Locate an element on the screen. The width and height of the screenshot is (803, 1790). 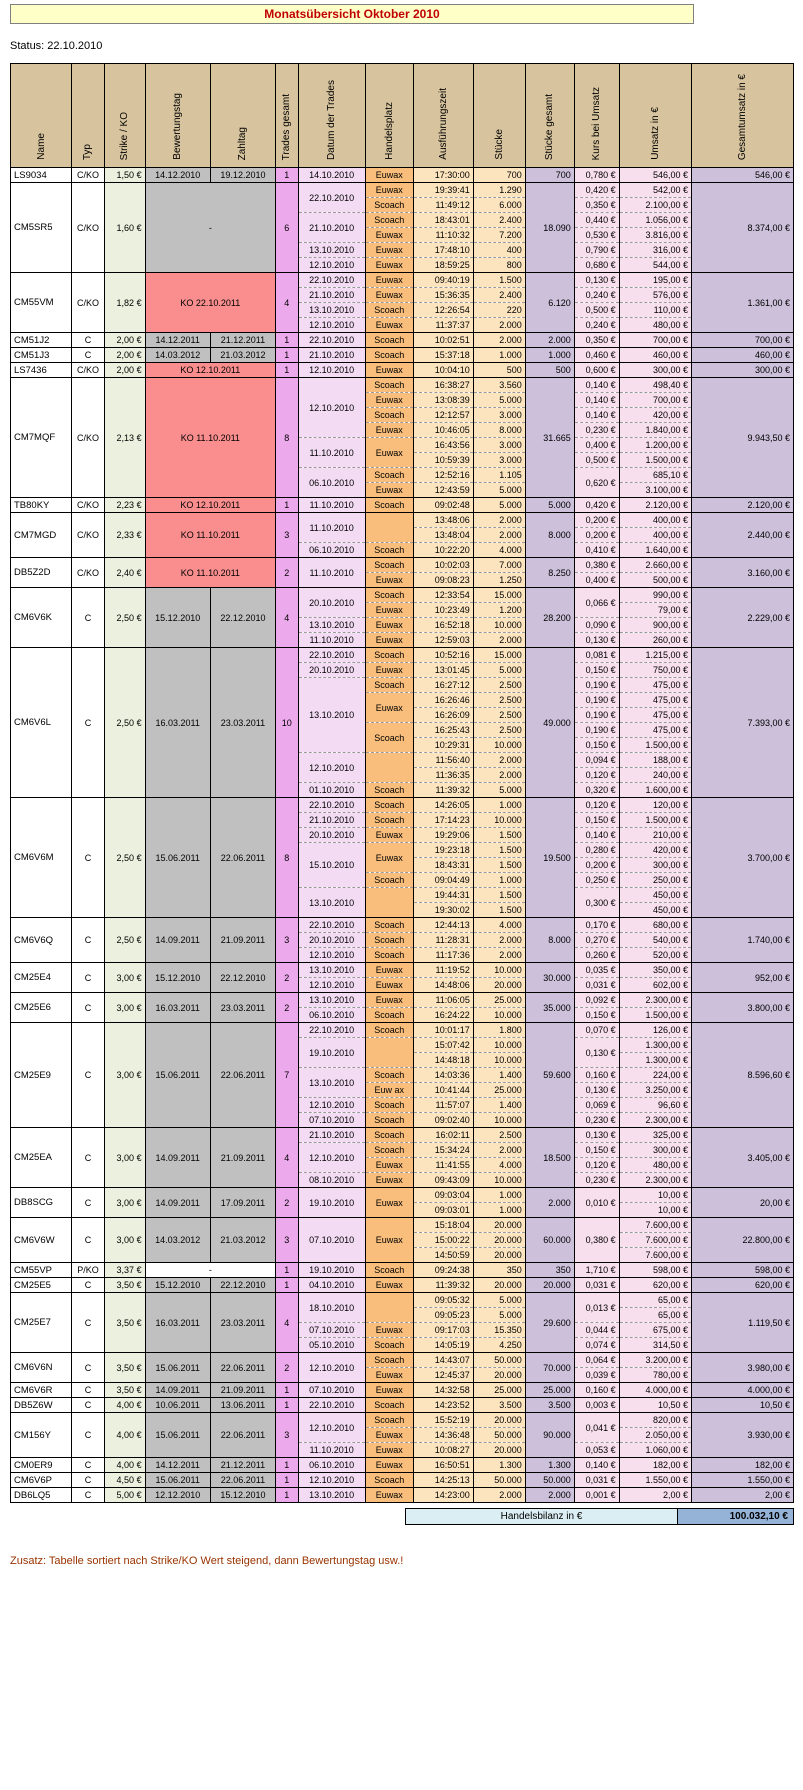
name-cell: DB5Z6W is located at coordinates (41, 1405).